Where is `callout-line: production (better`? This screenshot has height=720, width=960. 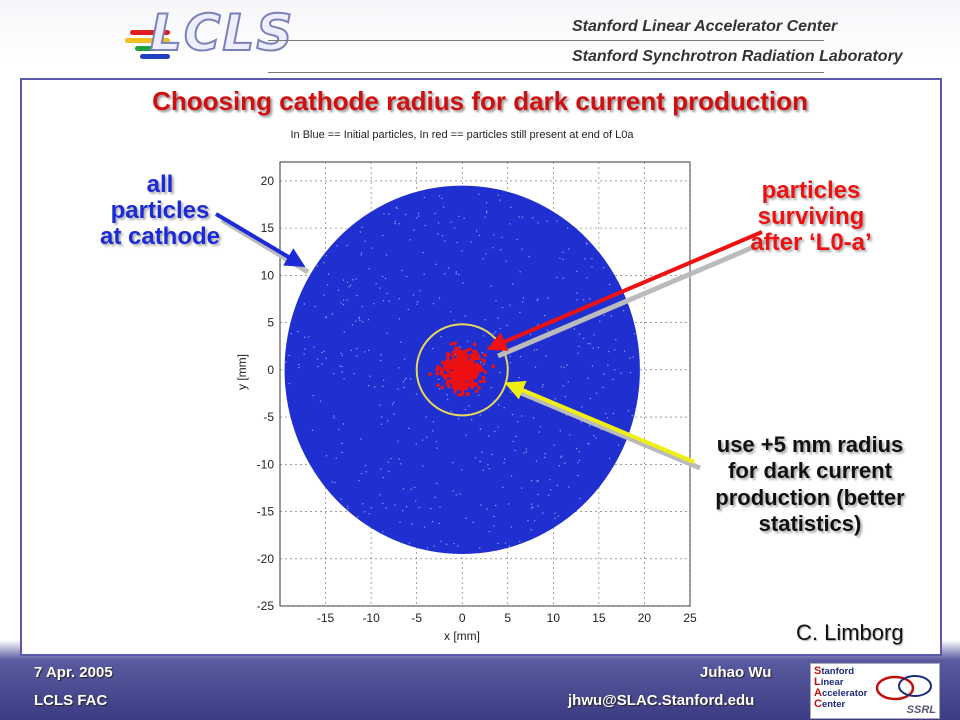 callout-line: production (better is located at coordinates (810, 497).